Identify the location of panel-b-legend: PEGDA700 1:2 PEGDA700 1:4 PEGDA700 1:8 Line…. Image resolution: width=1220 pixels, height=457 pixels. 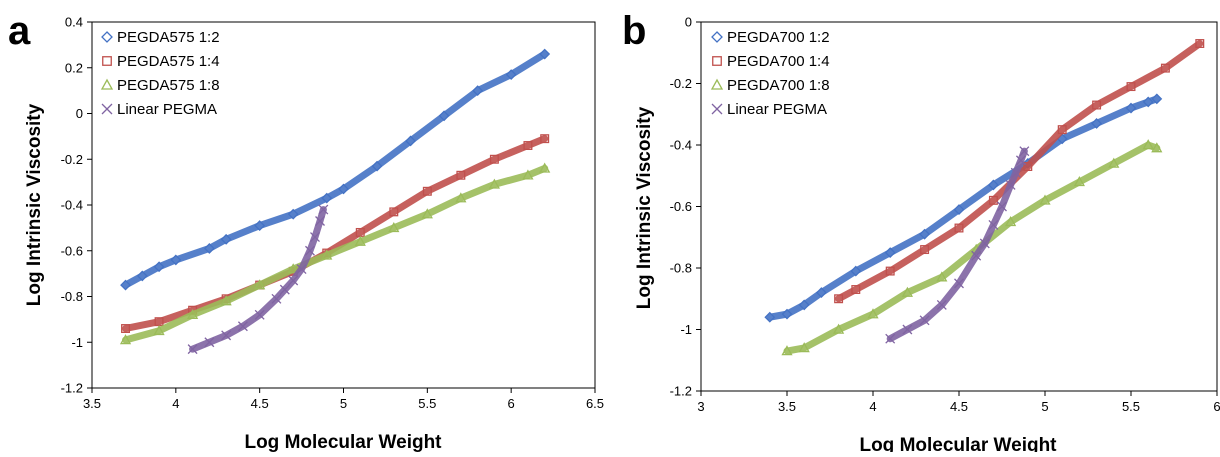
(770, 73).